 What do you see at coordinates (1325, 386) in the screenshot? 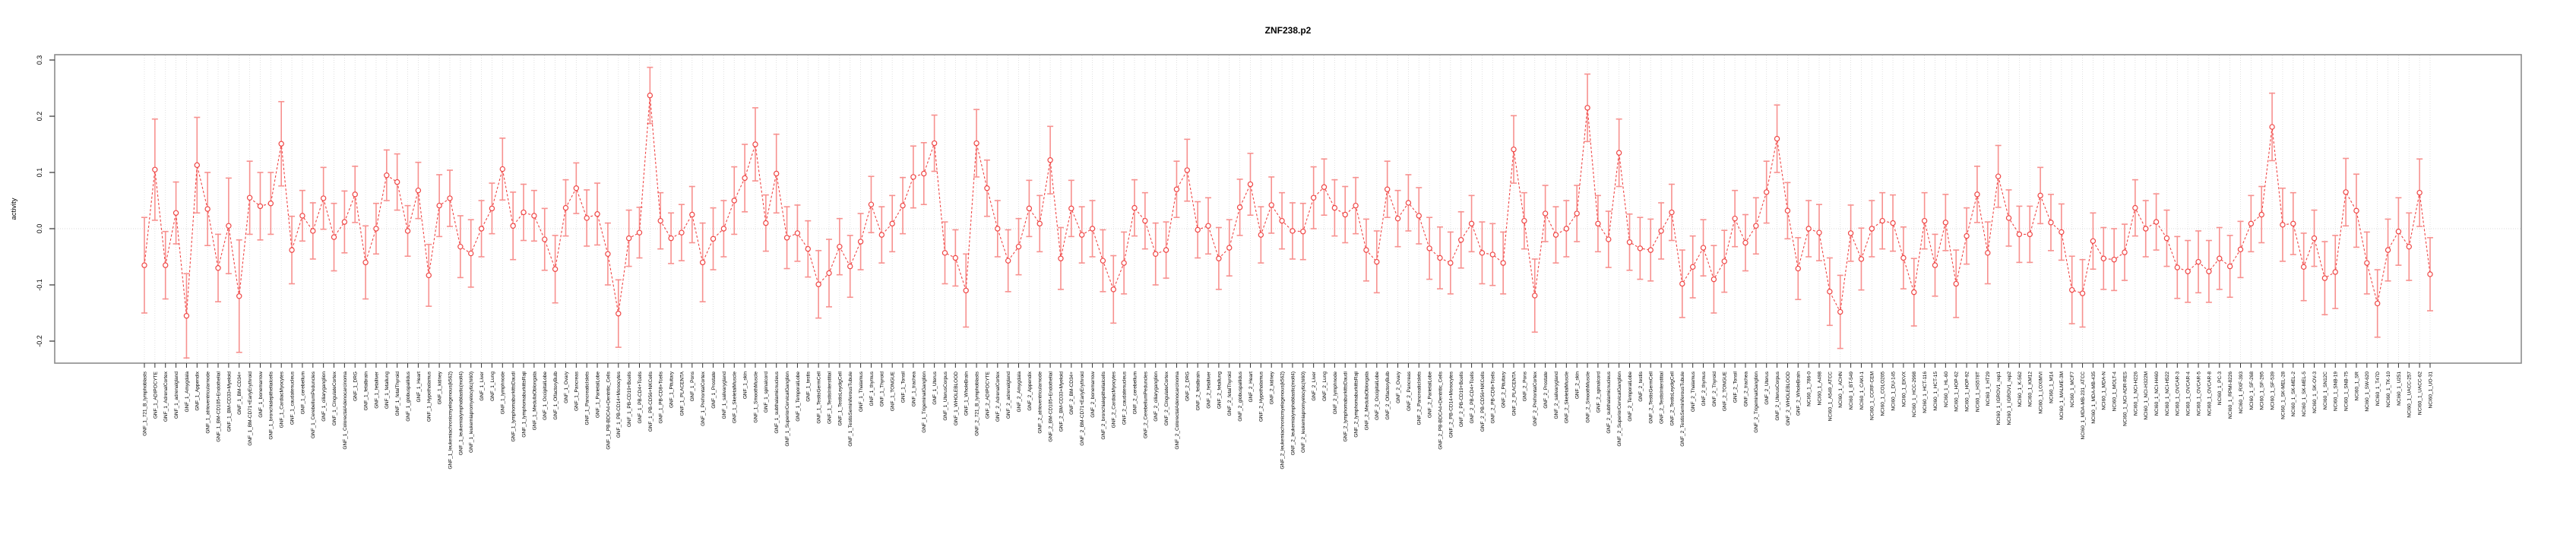
I see `x-tick-label: GNF_2_Lung` at bounding box center [1325, 386].